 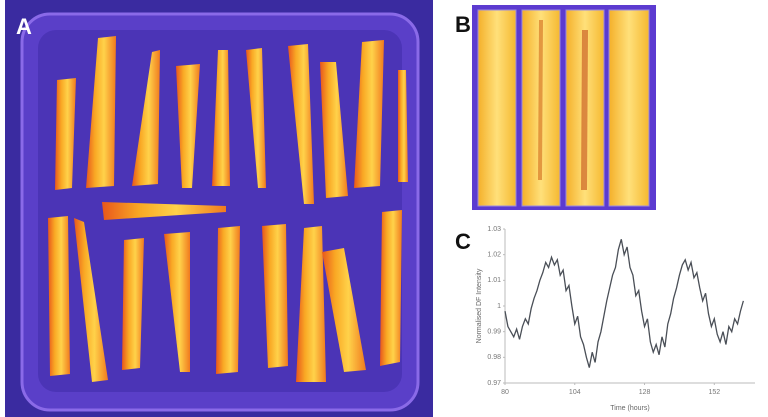 I want to click on x-tick-label: 80, so click(x=505, y=392).